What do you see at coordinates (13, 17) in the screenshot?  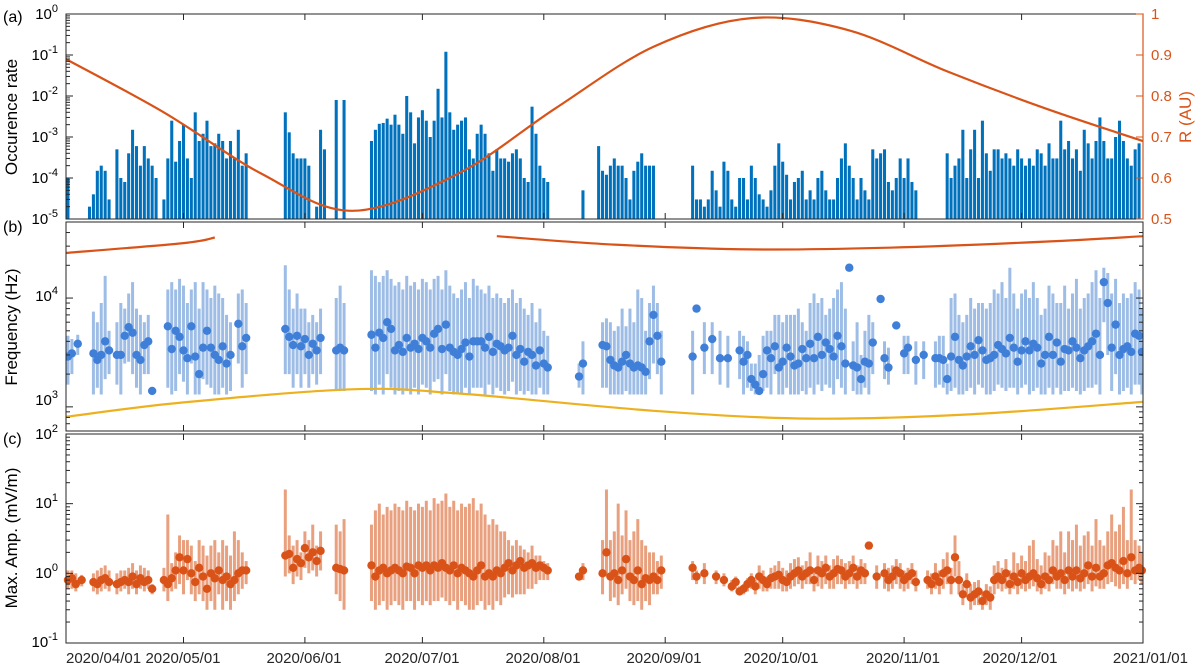 I see `panel-a-label: (a)` at bounding box center [13, 17].